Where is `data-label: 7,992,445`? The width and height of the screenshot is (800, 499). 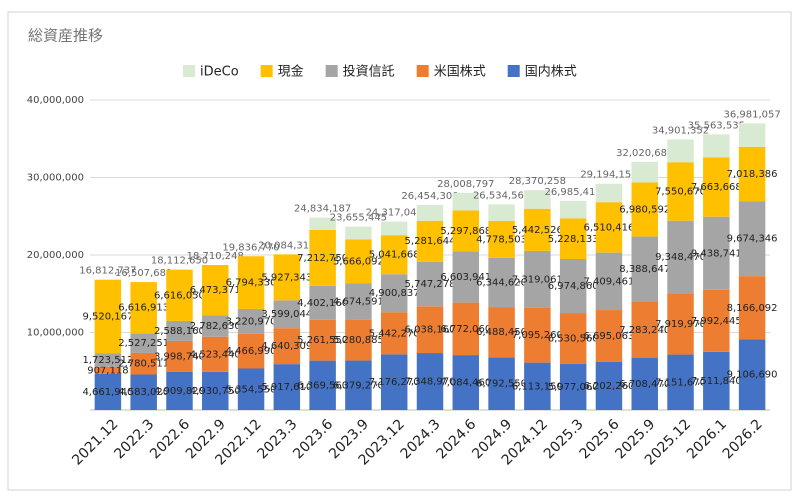
data-label: 7,992,445 is located at coordinates (716, 321).